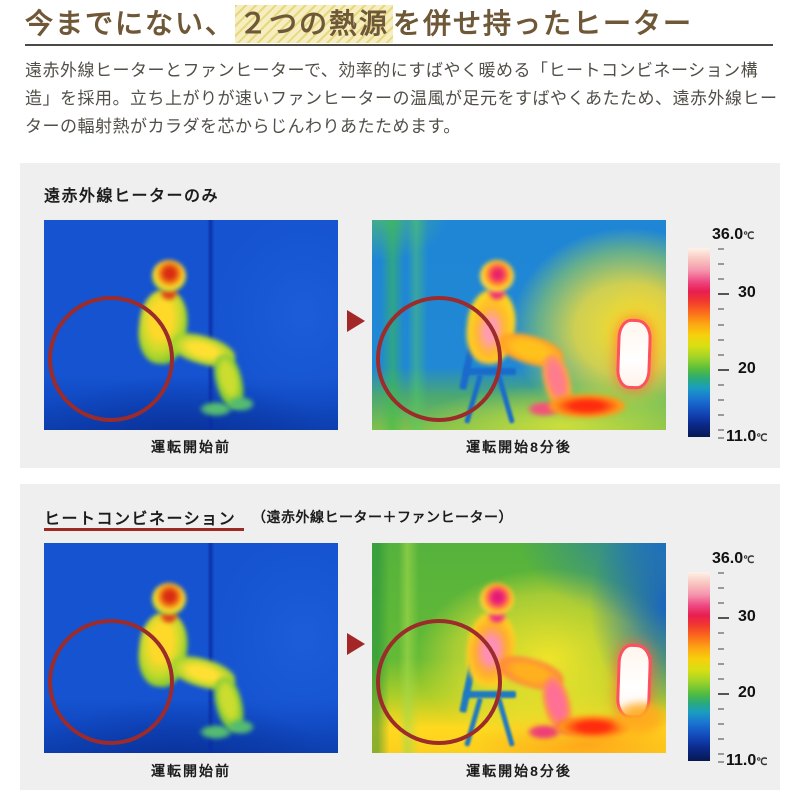 The height and width of the screenshot is (800, 800). What do you see at coordinates (399, 45) in the screenshot?
I see `title-underline` at bounding box center [399, 45].